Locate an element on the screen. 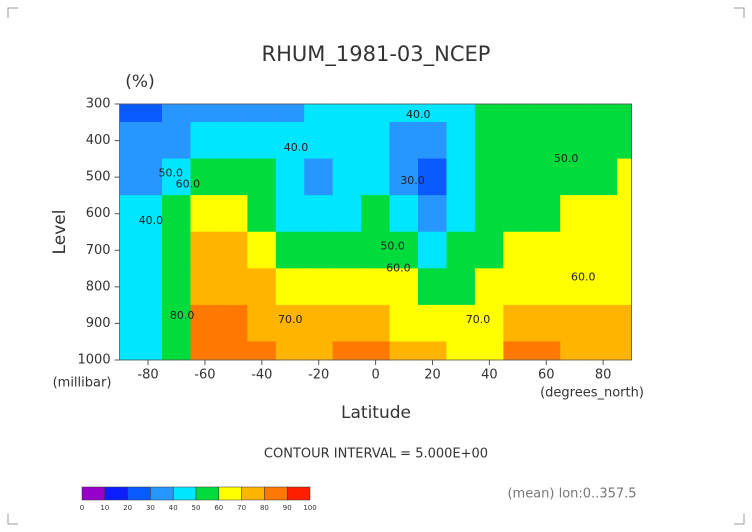  y-tick-label: 900 is located at coordinates (98, 323).